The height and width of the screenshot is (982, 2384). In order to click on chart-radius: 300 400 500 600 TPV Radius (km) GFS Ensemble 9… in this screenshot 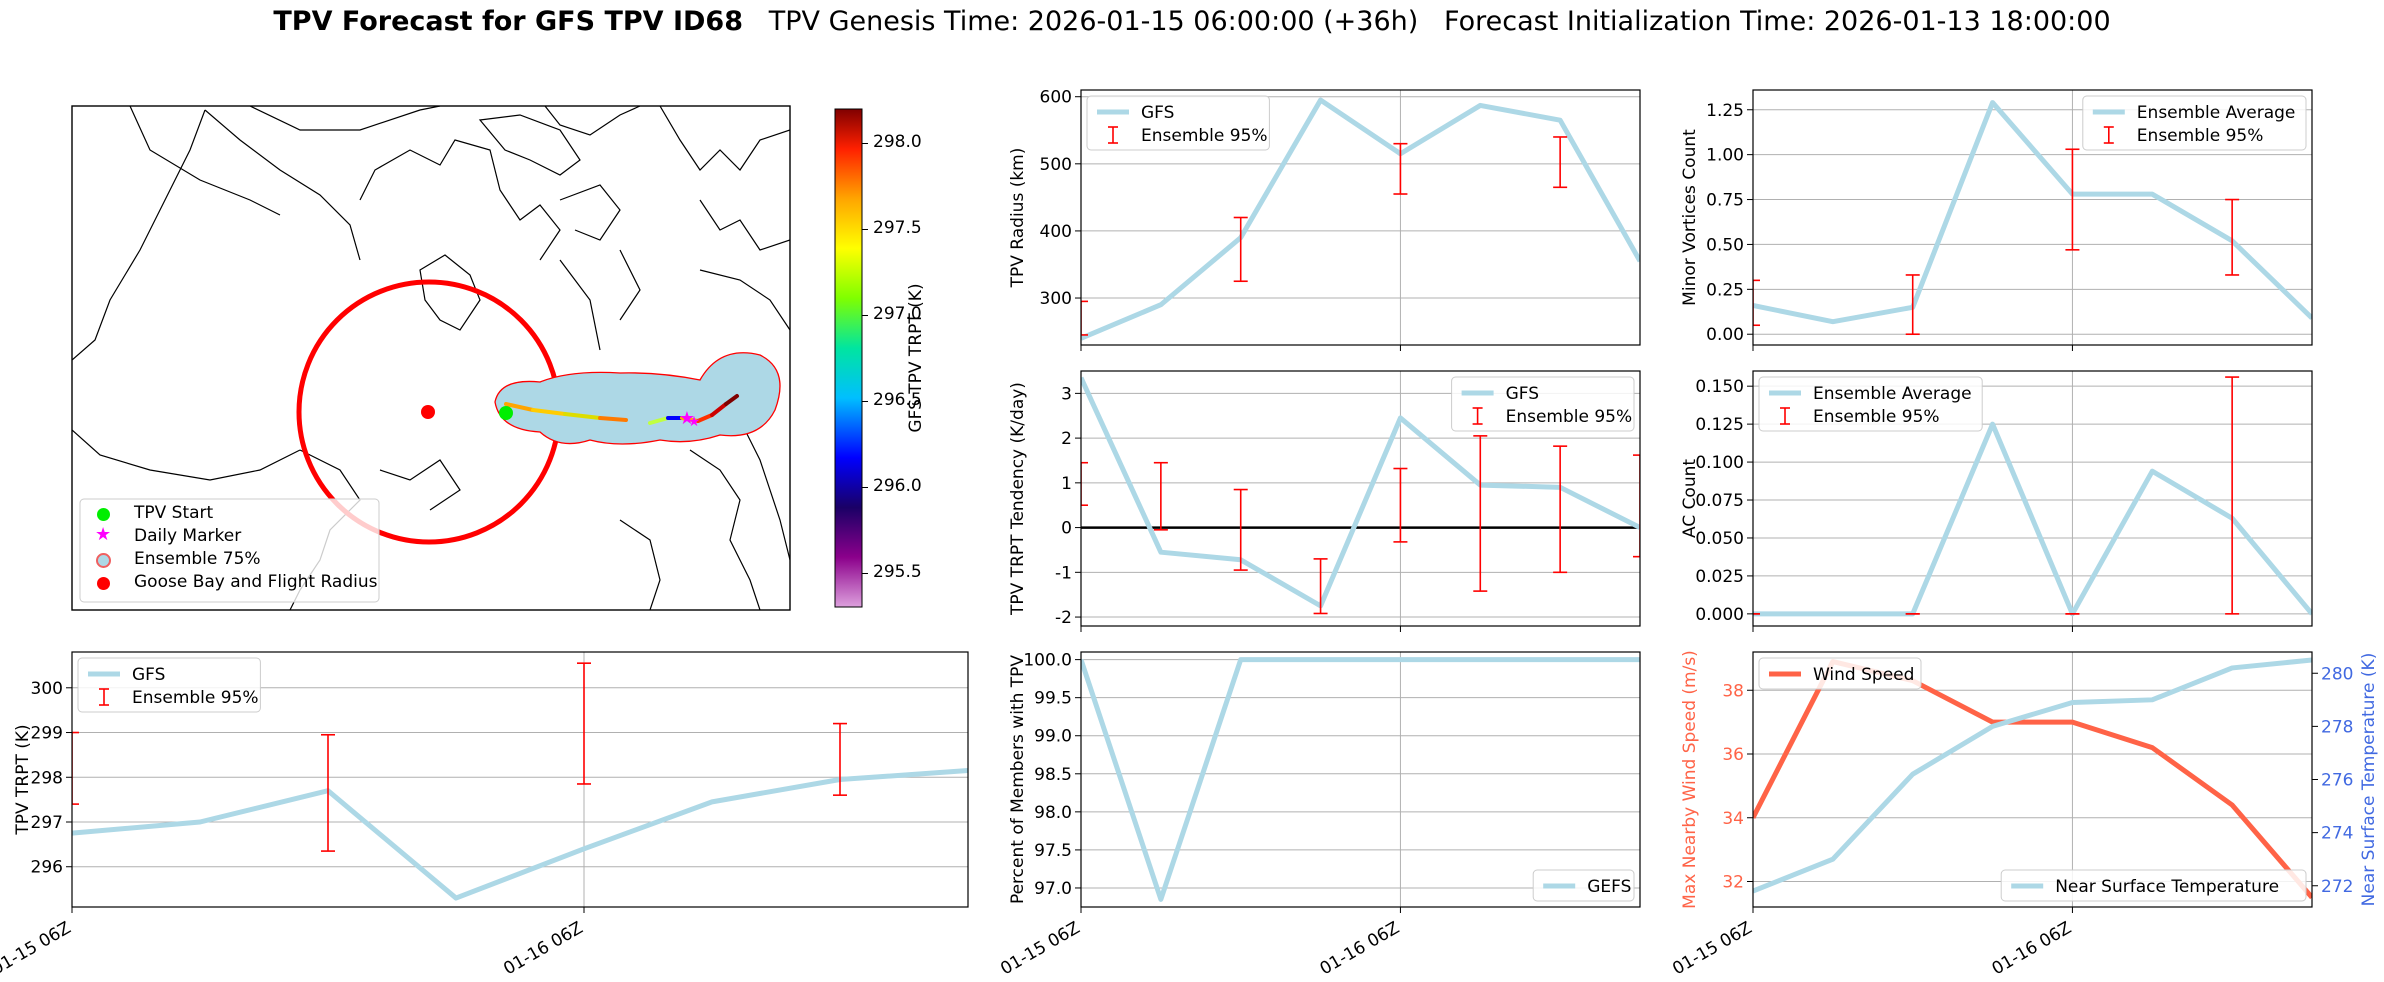, I will do `click(1324, 219)`.